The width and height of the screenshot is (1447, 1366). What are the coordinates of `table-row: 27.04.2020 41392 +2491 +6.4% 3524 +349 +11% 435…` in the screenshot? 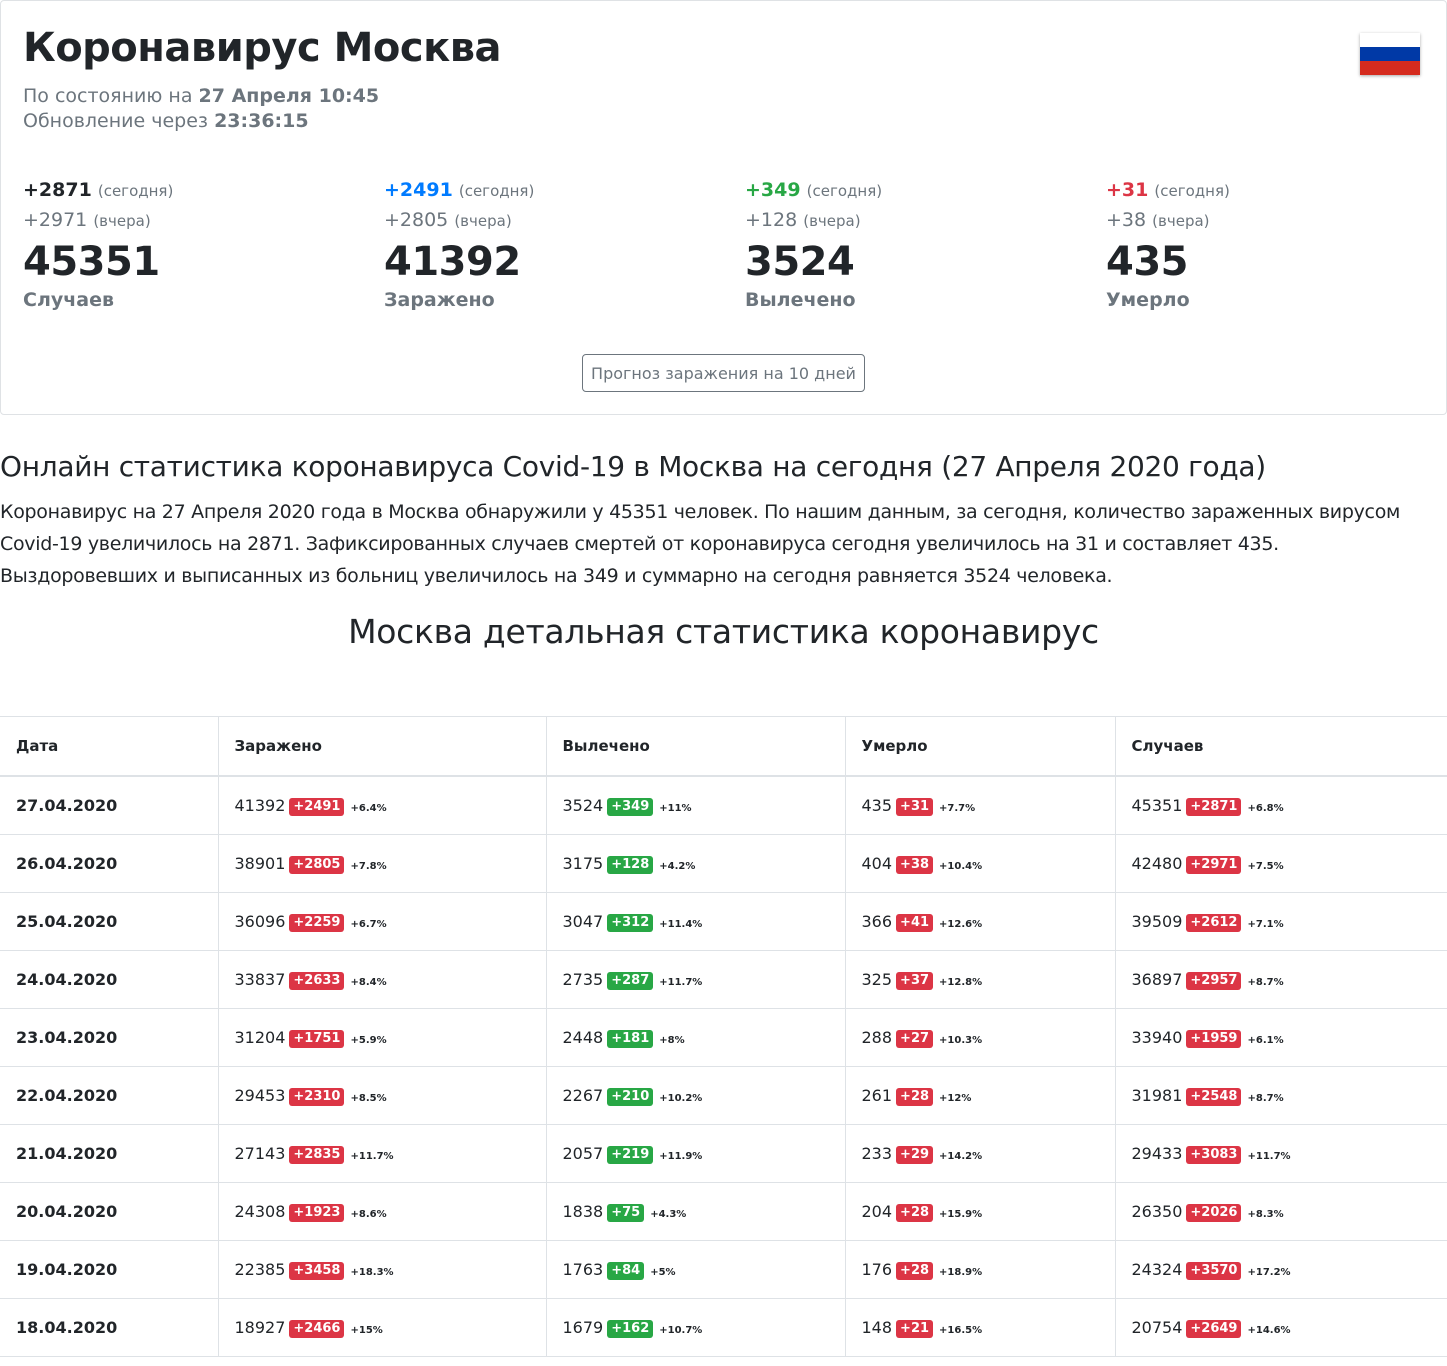 It's located at (723, 805).